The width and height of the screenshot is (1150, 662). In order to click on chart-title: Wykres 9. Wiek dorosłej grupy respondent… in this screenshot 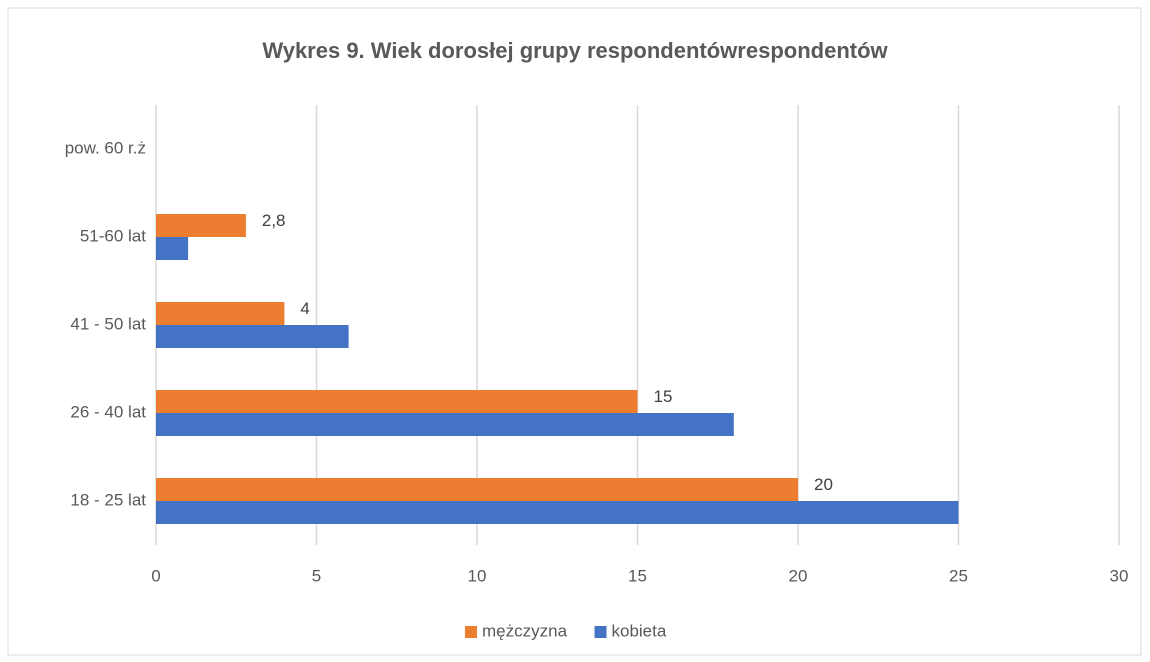, I will do `click(575, 50)`.